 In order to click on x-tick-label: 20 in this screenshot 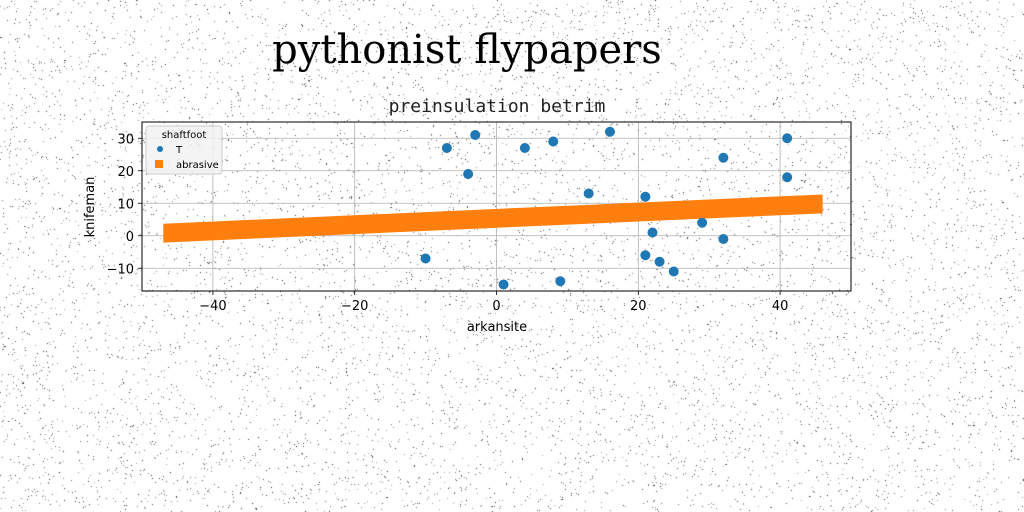, I will do `click(638, 306)`.